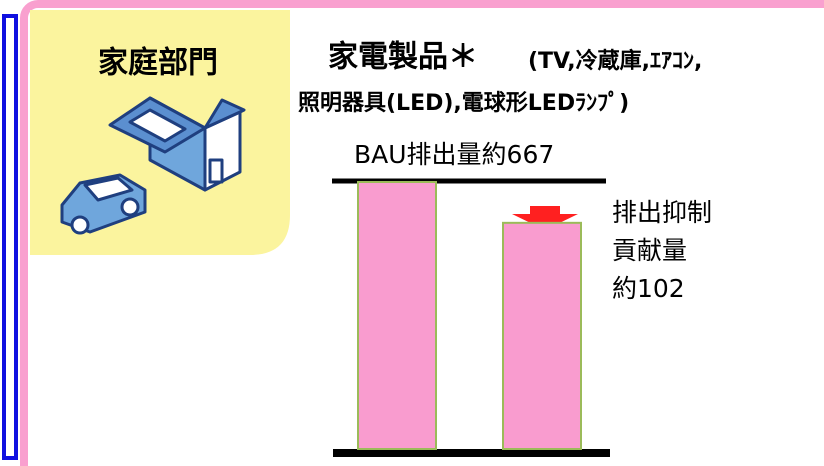  I want to click on sector-label: 家庭部門, so click(158, 63).